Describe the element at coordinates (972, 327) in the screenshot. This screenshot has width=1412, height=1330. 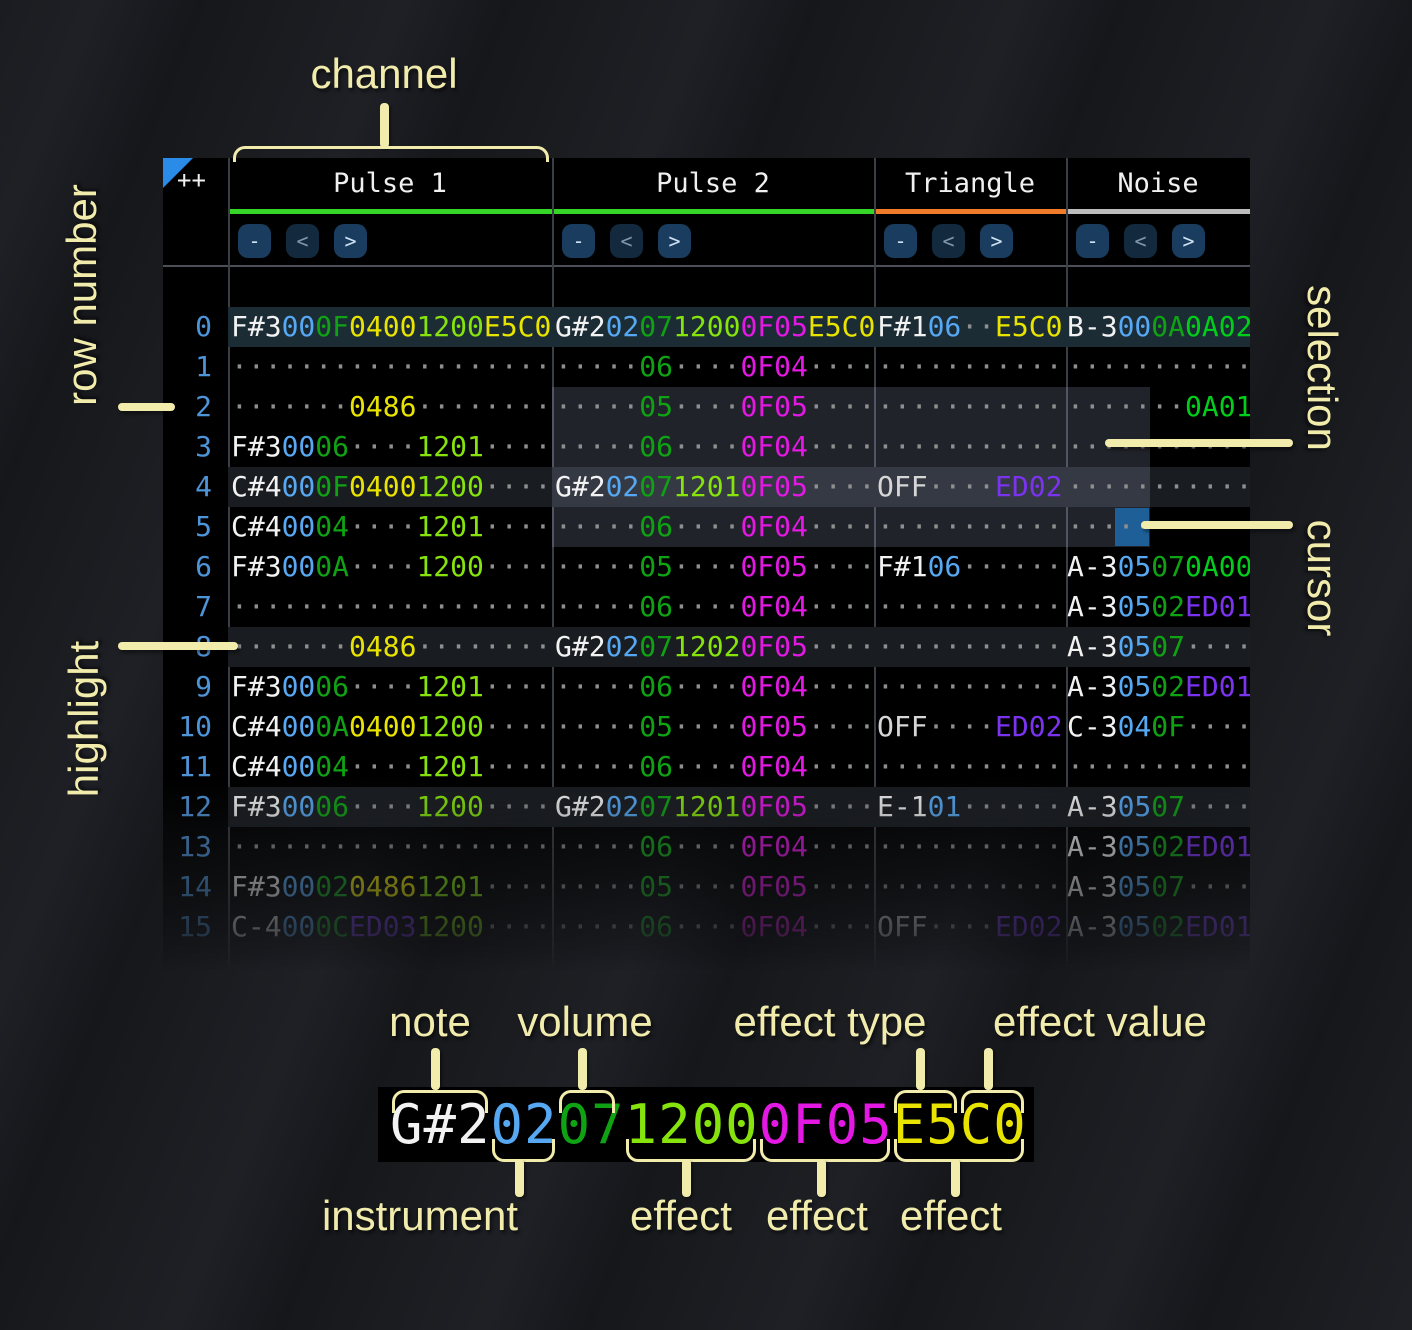
I see `pattern-cell-triangle: F#106··E5C0` at that location.